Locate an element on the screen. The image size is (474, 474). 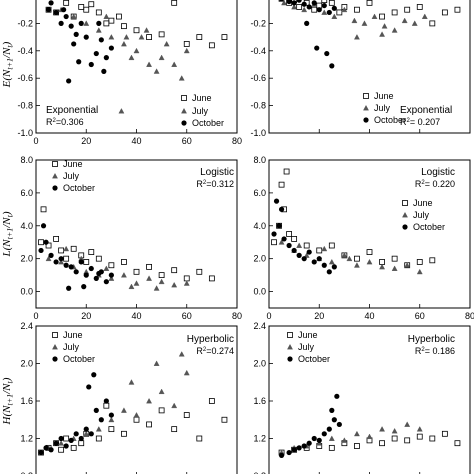
r-squared: R2=0.312 is located at coordinates (215, 184).